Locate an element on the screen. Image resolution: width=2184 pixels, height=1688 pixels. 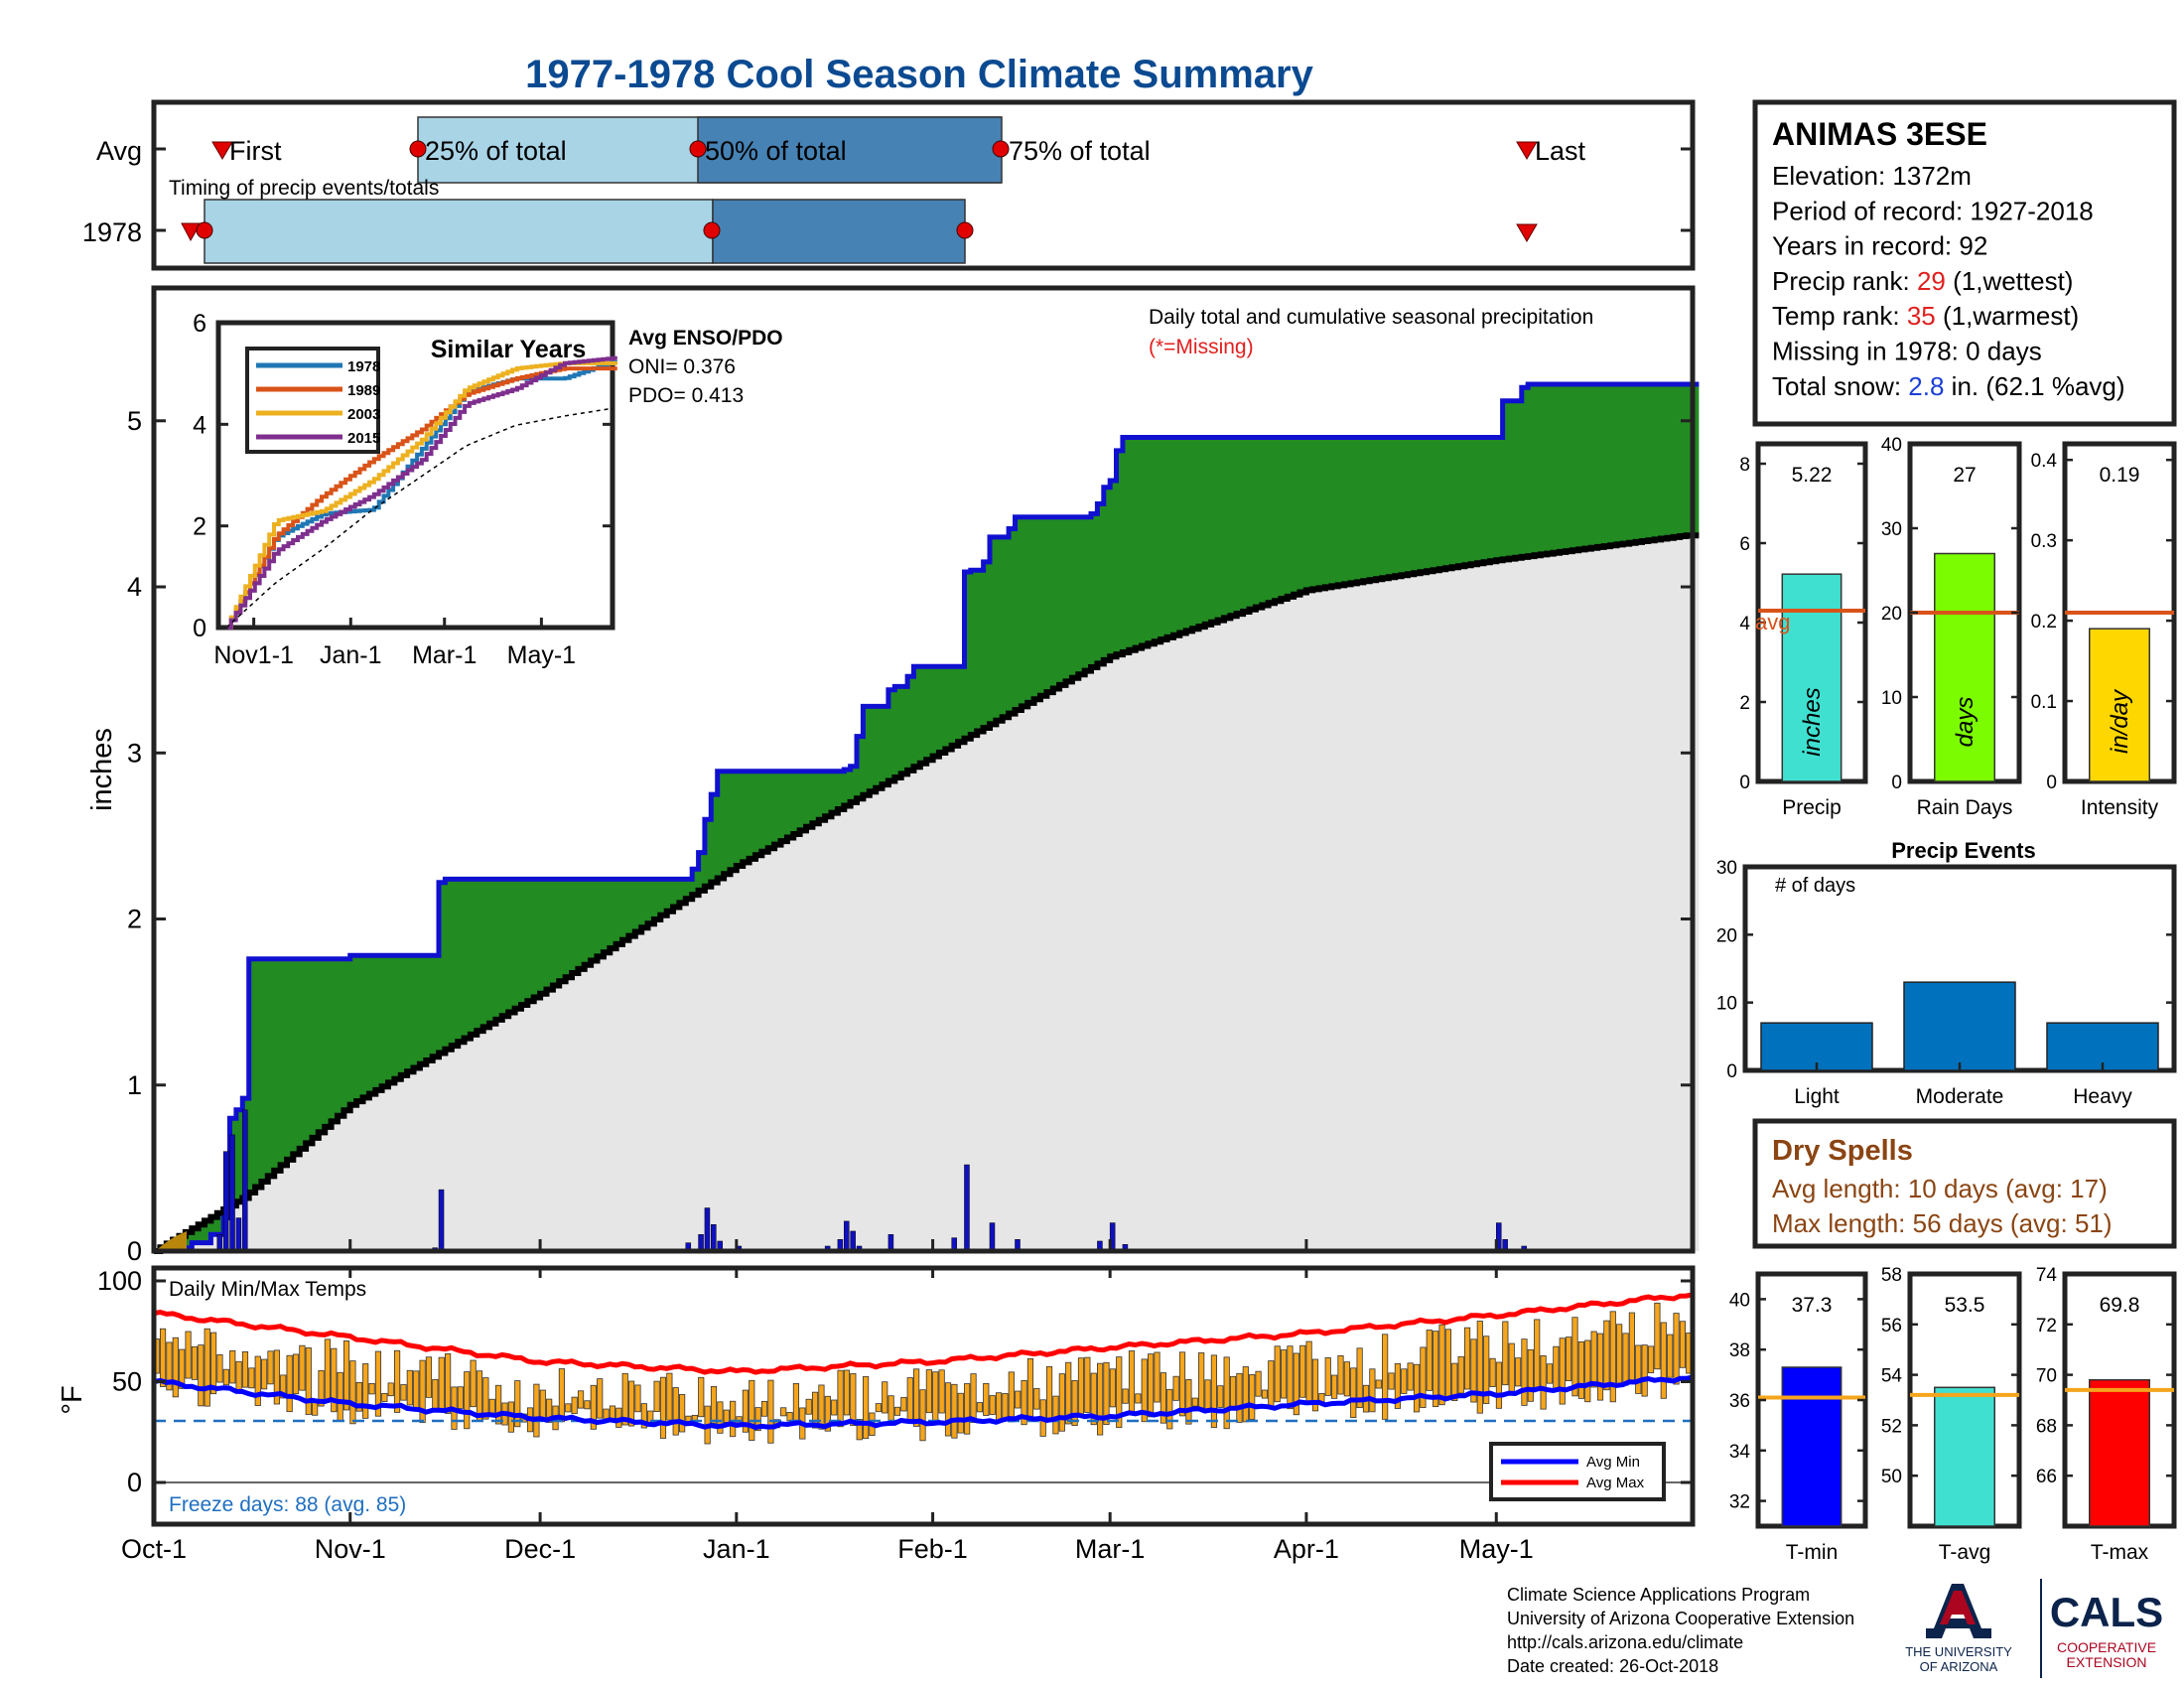
ua-name-1: THE UNIVERSITY is located at coordinates (1958, 1651).